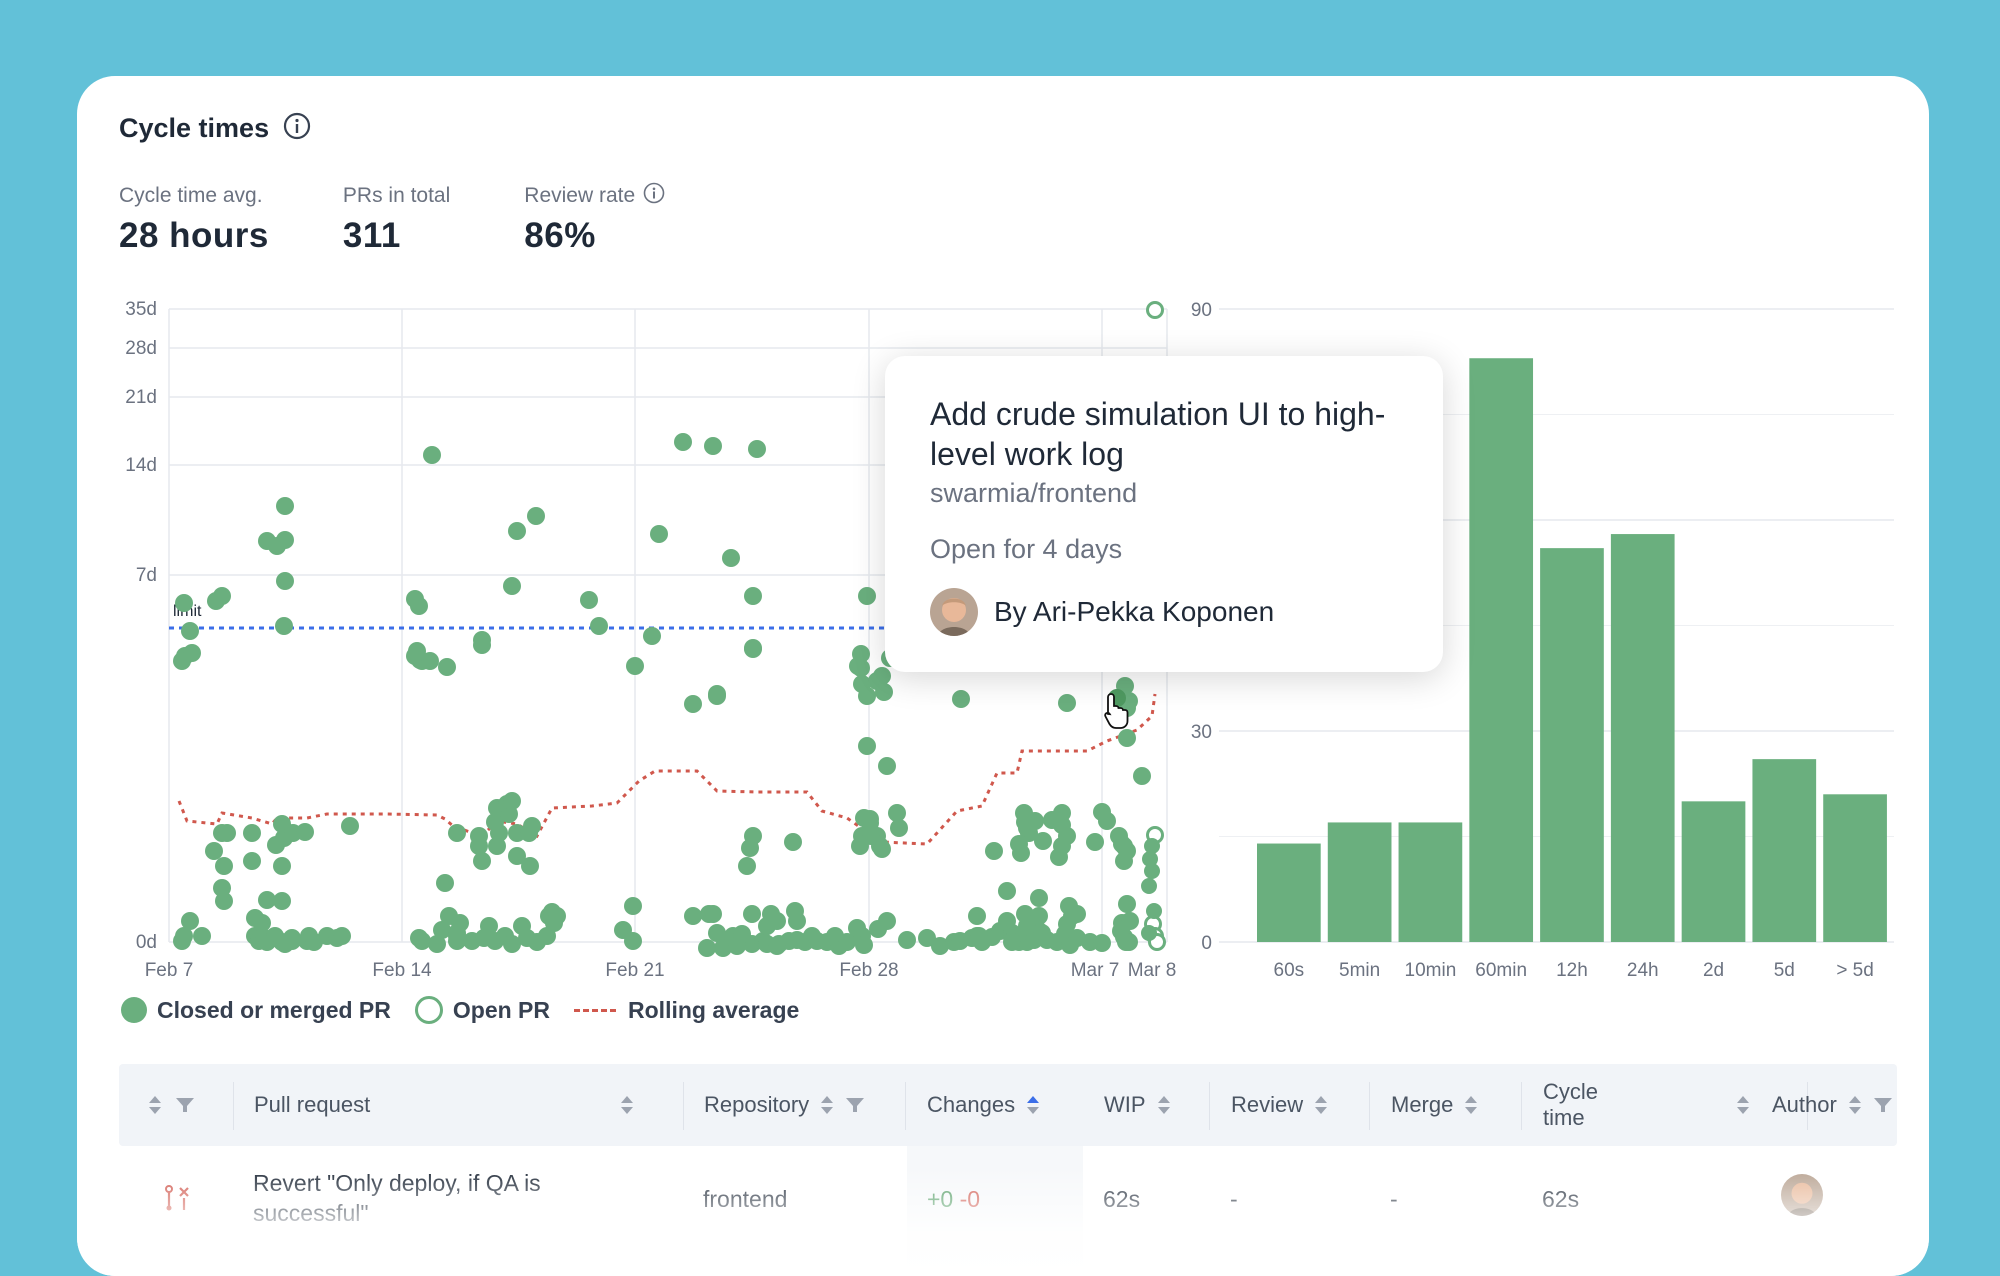 The image size is (2000, 1276). I want to click on col-pull-request: Pull request, so click(312, 1105).